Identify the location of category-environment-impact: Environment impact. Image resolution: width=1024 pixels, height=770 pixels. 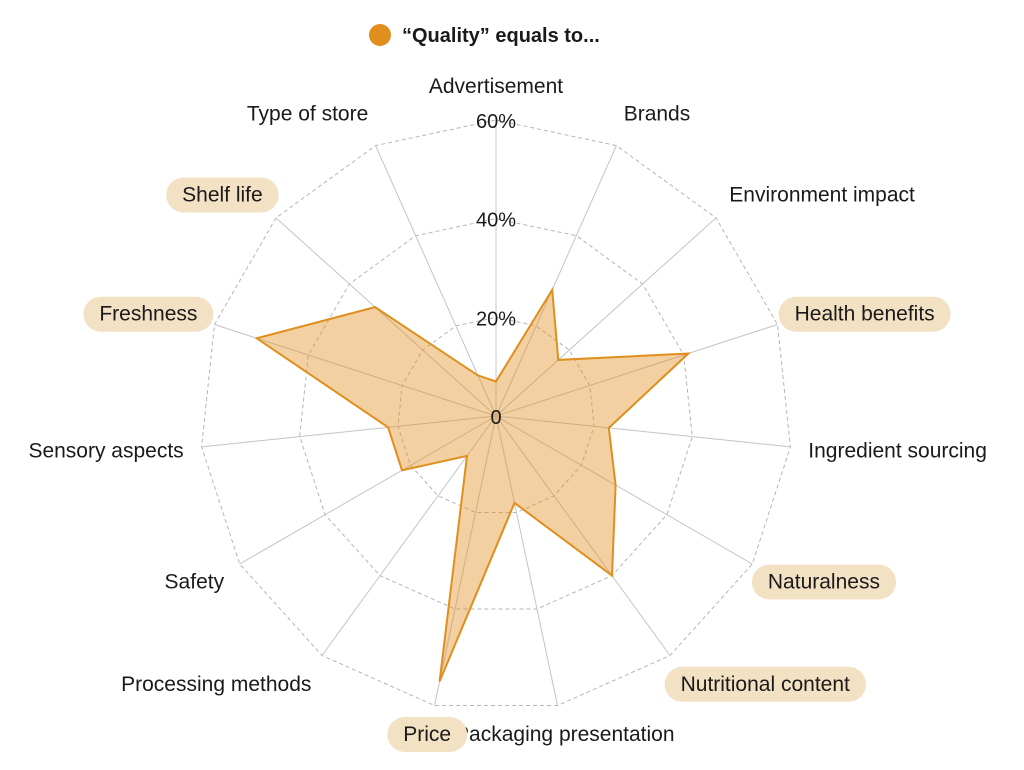
(822, 195).